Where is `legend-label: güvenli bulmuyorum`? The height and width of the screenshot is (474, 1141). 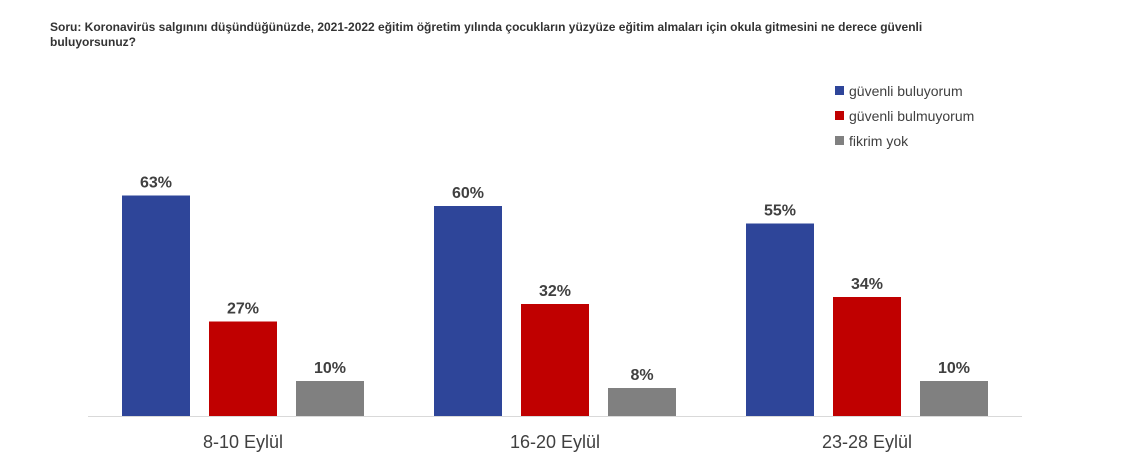
legend-label: güvenli bulmuyorum is located at coordinates (912, 115).